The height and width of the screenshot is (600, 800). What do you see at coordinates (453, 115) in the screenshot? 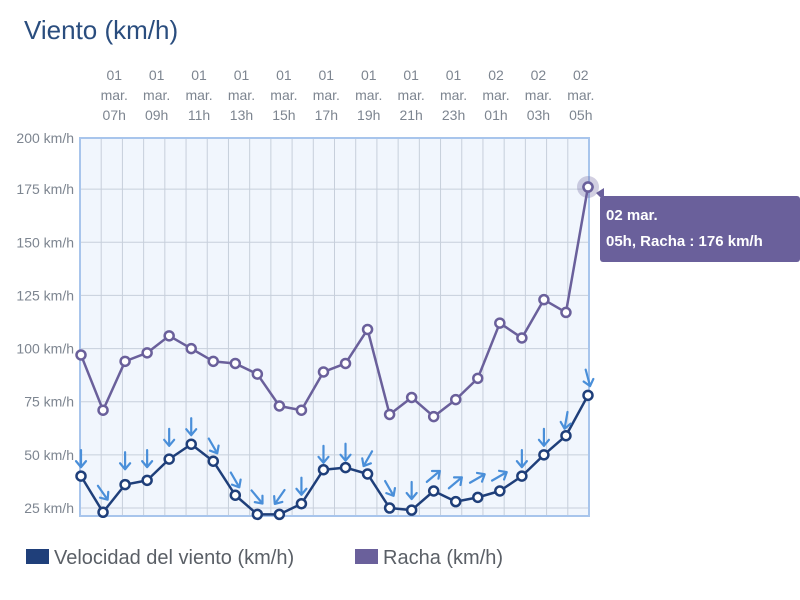
I see `x-tick-line: 23h` at bounding box center [453, 115].